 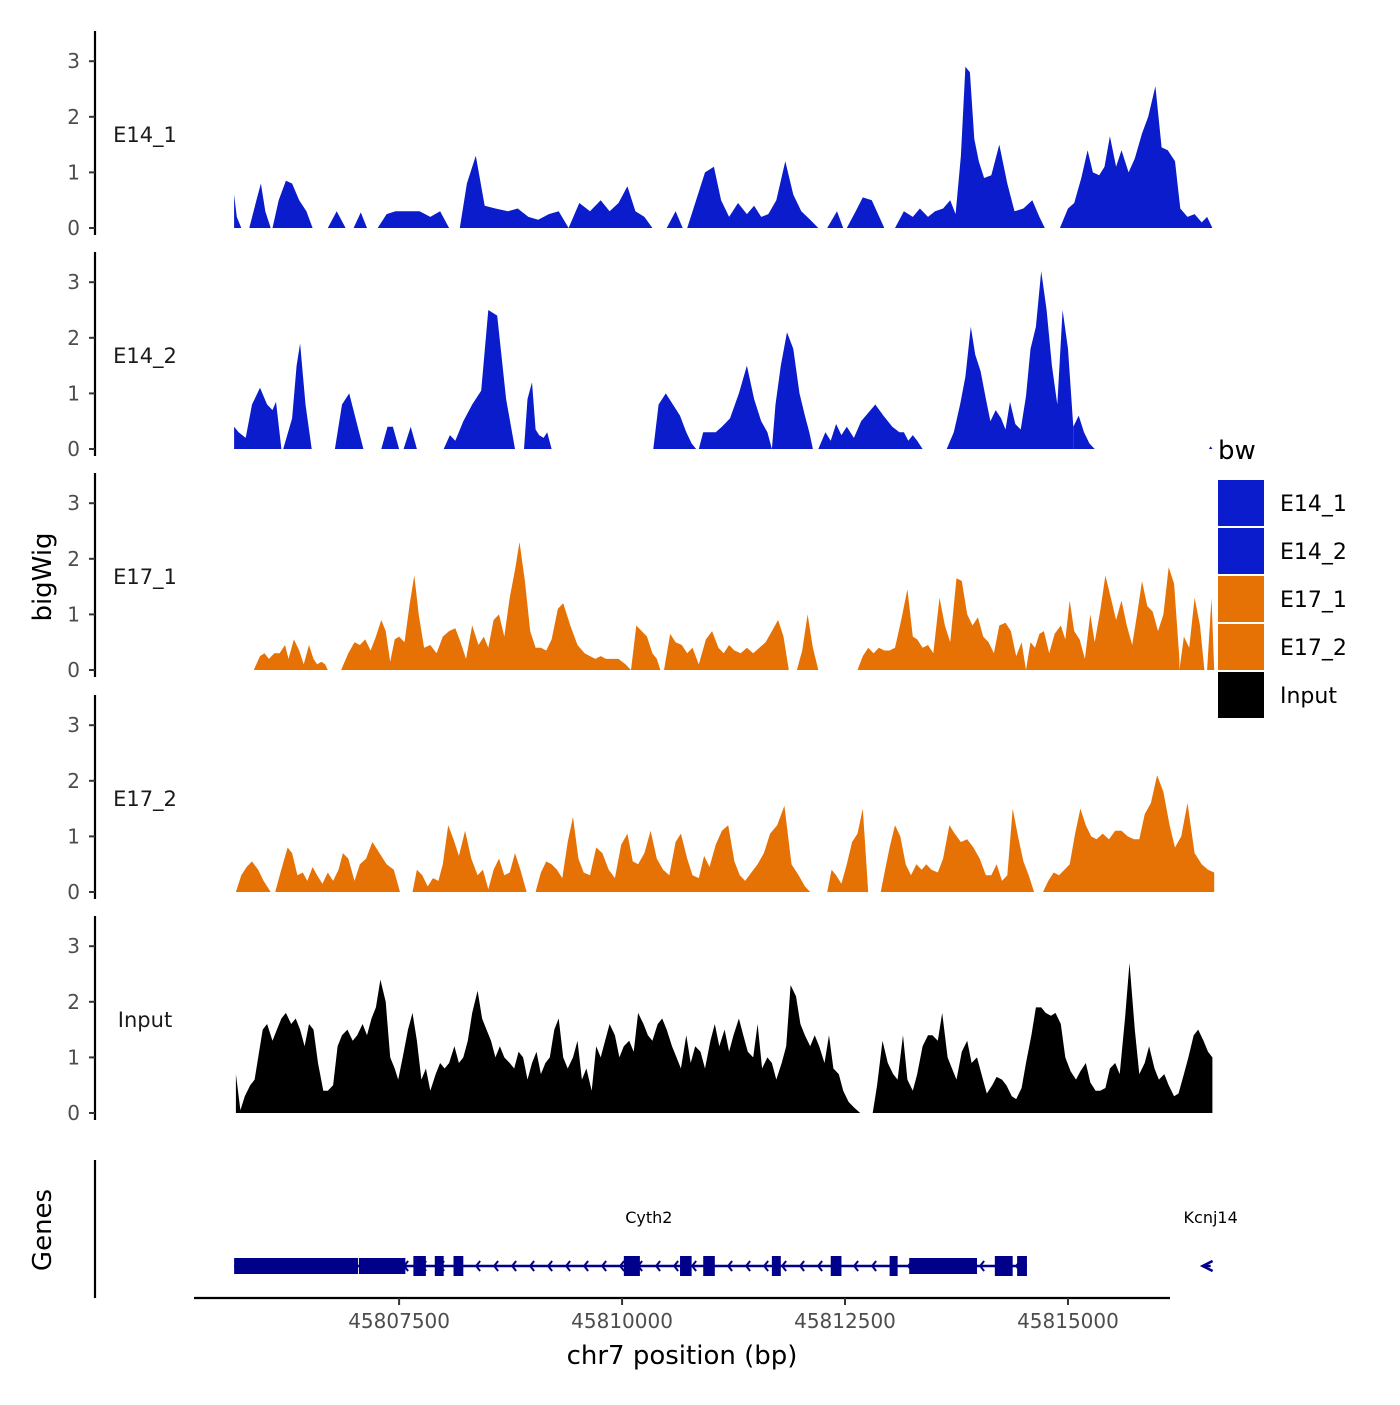 What do you see at coordinates (682, 1356) in the screenshot?
I see `x-axis-title: chr7 position (bp)` at bounding box center [682, 1356].